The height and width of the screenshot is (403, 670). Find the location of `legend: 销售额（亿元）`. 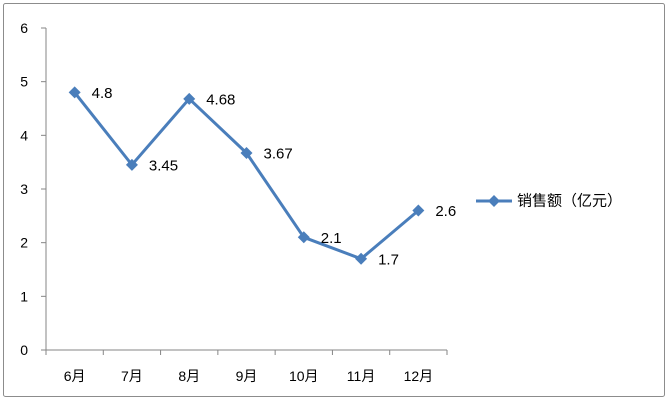

legend: 销售额（亿元） is located at coordinates (549, 201).